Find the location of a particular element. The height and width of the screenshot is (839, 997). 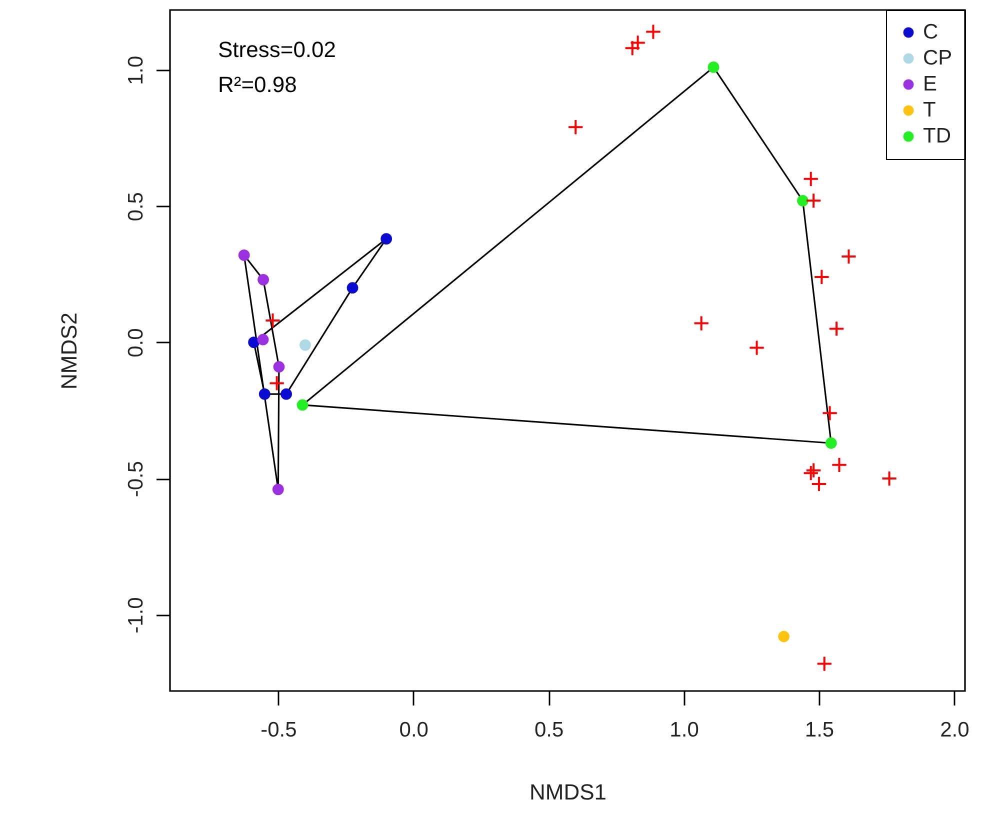

x-tick-label: -0.5 is located at coordinates (278, 730).